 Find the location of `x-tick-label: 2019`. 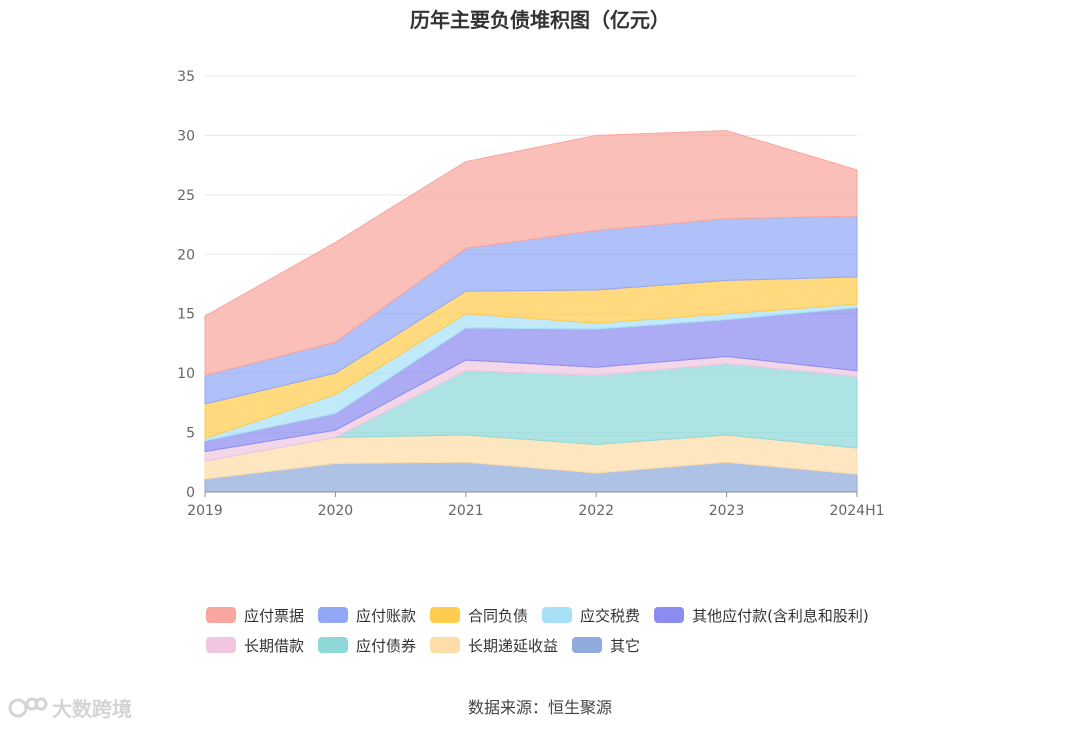

x-tick-label: 2019 is located at coordinates (205, 511).